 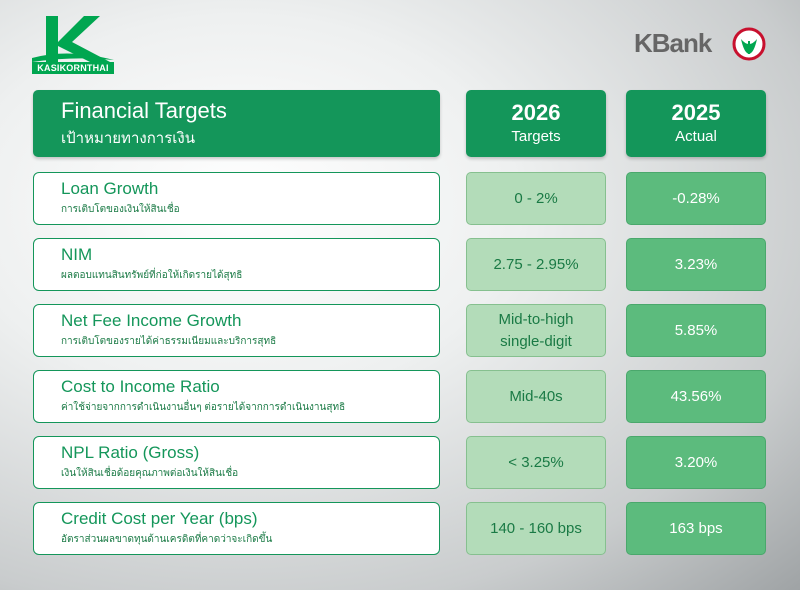 What do you see at coordinates (536, 330) in the screenshot?
I see `target-cell: Mid-to-high single-digit` at bounding box center [536, 330].